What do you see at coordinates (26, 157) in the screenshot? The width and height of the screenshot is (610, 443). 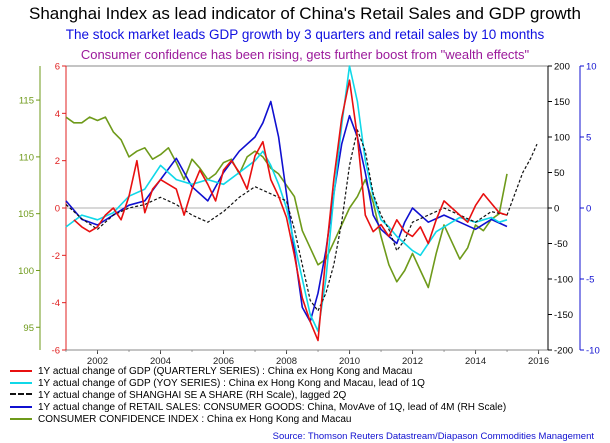 I see `y-tick-label: 110` at bounding box center [26, 157].